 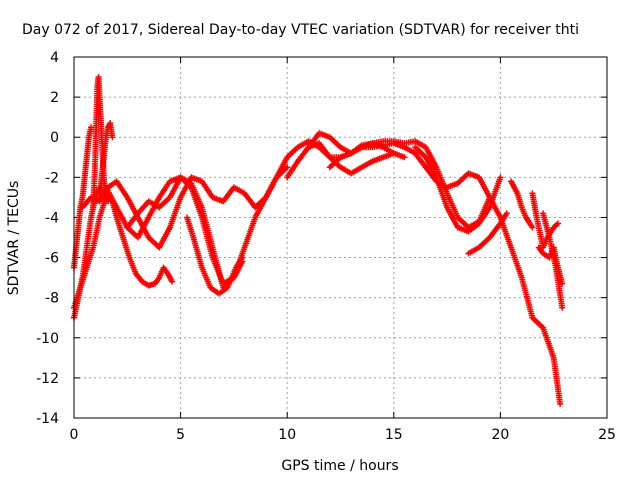 I want to click on y-tick-label: -10, so click(x=47, y=339).